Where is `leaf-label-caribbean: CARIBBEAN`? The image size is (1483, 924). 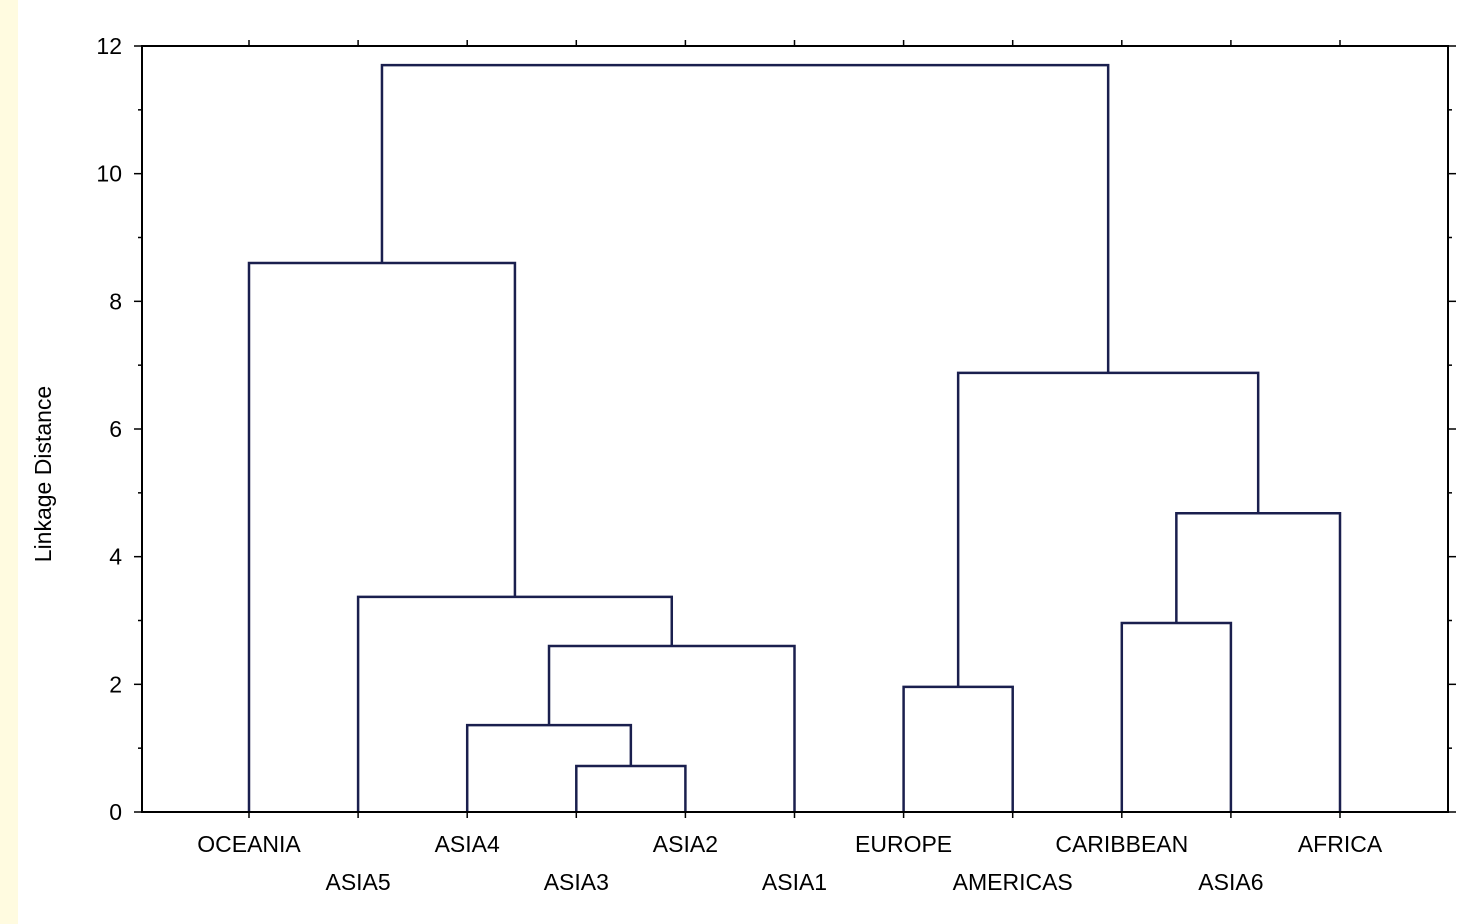 leaf-label-caribbean: CARIBBEAN is located at coordinates (1121, 844).